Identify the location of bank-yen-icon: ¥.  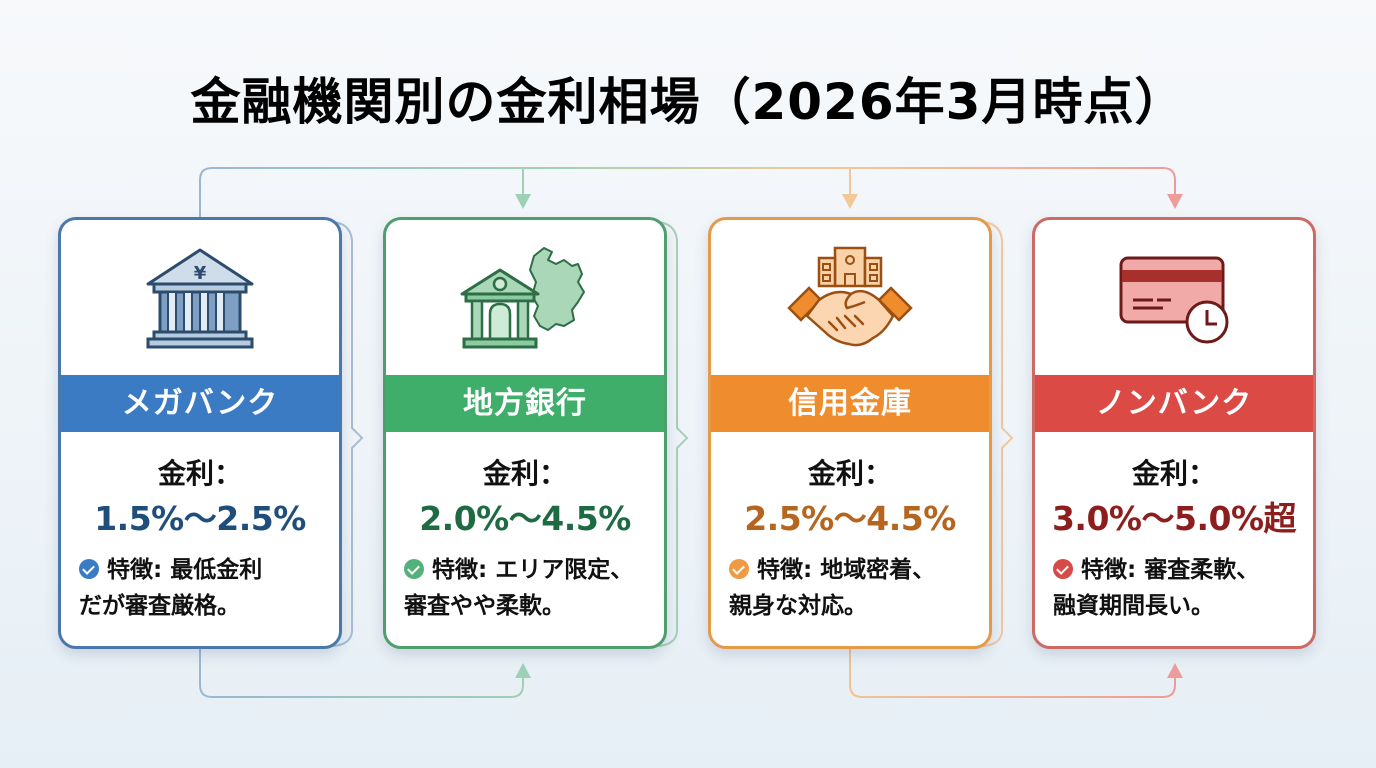
(200, 298).